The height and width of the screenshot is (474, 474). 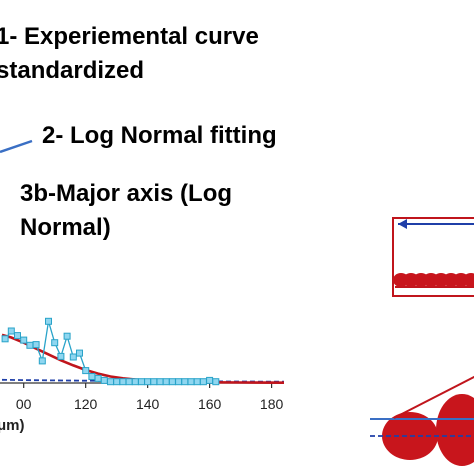 I want to click on particle-row, so click(x=433, y=280).